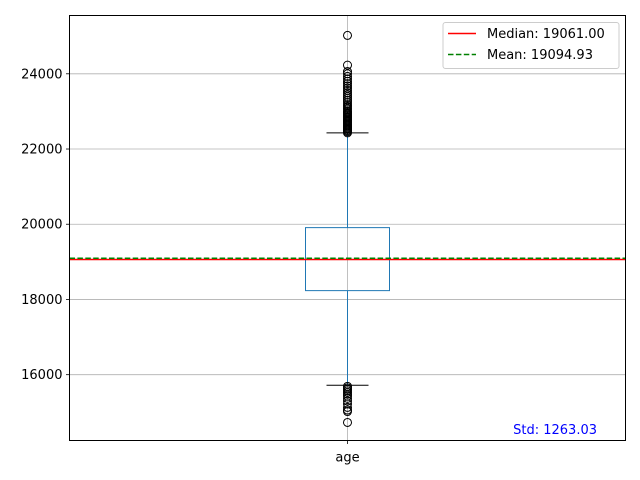 The width and height of the screenshot is (640, 480). Describe the element at coordinates (347, 458) in the screenshot. I see `x-tick-label: age` at that location.